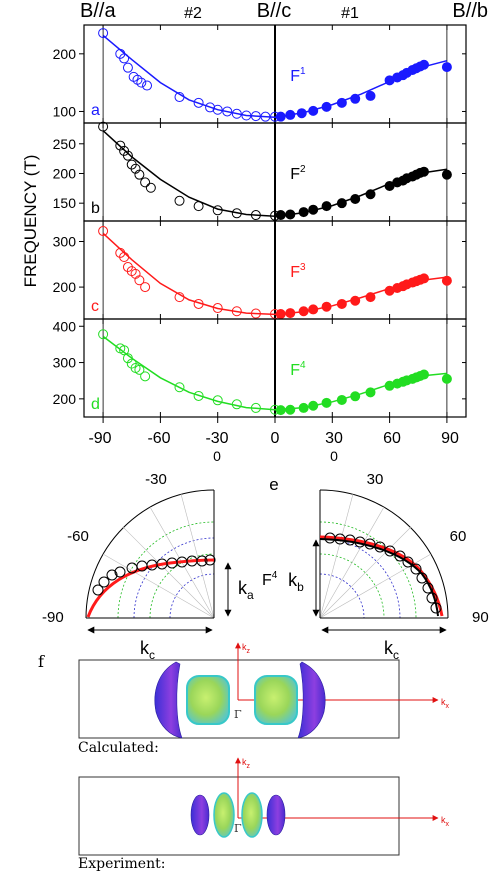 The image size is (491, 881). Describe the element at coordinates (121, 864) in the screenshot. I see `exp-caption: Experiment:` at that location.